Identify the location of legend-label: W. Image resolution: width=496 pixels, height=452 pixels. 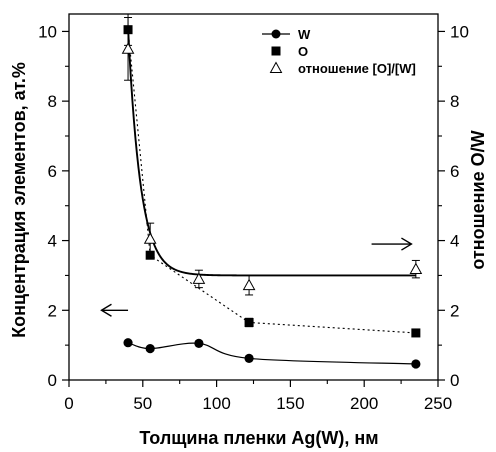
(304, 34).